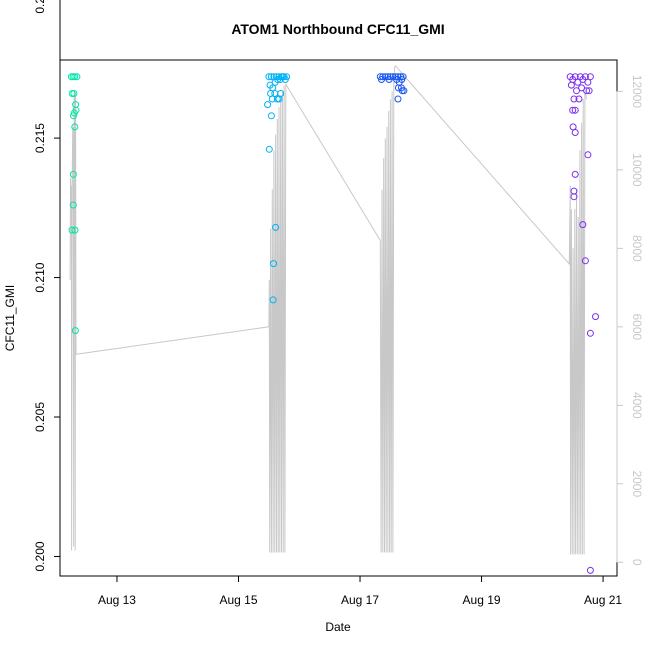  What do you see at coordinates (238, 600) in the screenshot?
I see `x-tick-label: Aug 15` at bounding box center [238, 600].